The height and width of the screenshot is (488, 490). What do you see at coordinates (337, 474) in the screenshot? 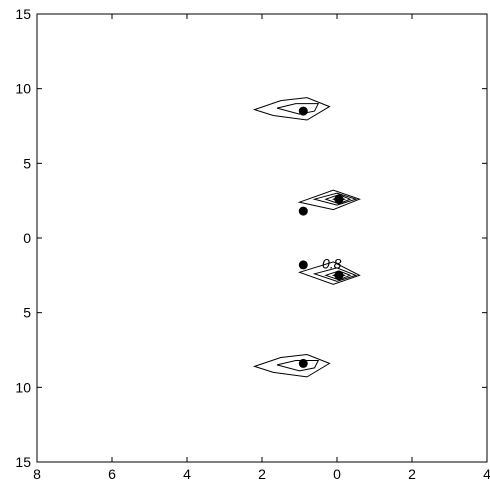
I see `x-tick-label: 0` at bounding box center [337, 474].